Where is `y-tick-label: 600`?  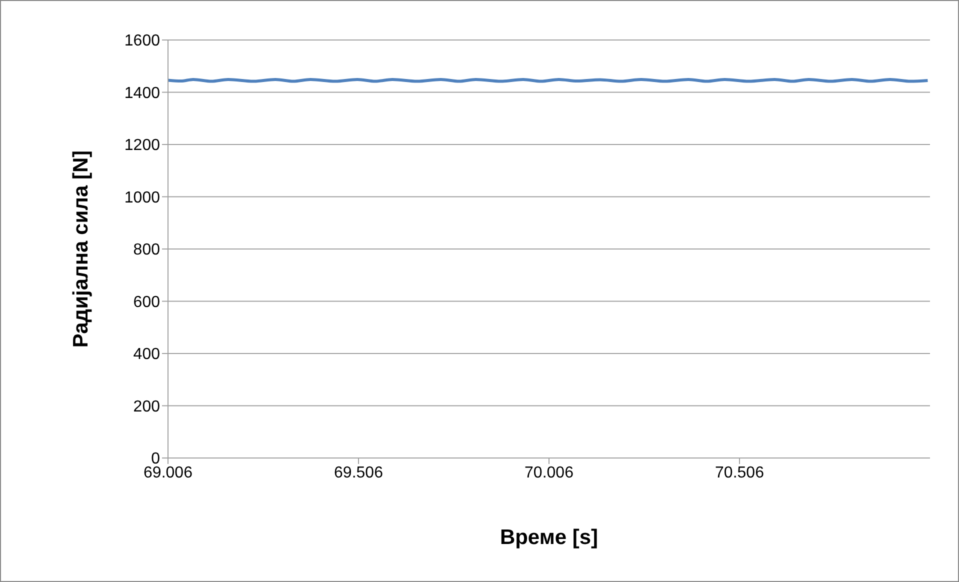
y-tick-label: 600 is located at coordinates (146, 302).